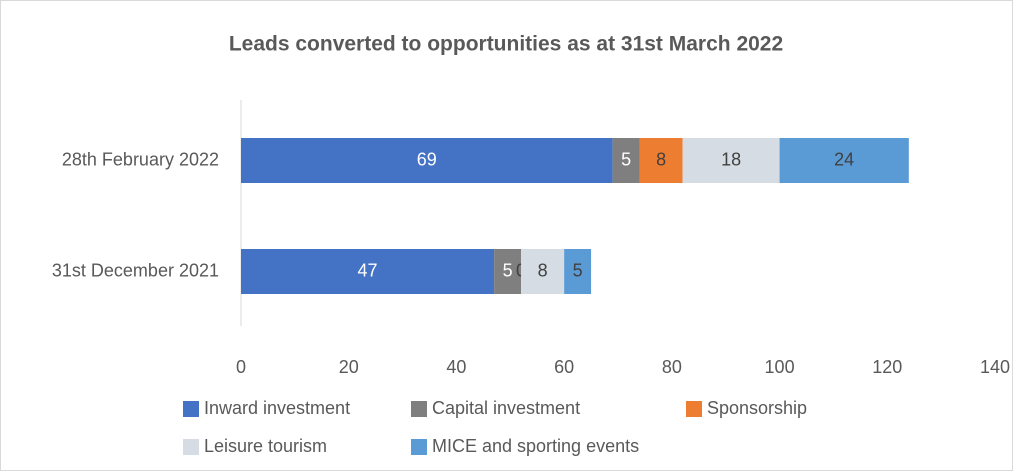 This screenshot has height=472, width=1014. Describe the element at coordinates (135, 270) in the screenshot. I see `y-tick-label: 31st December 2021` at that location.